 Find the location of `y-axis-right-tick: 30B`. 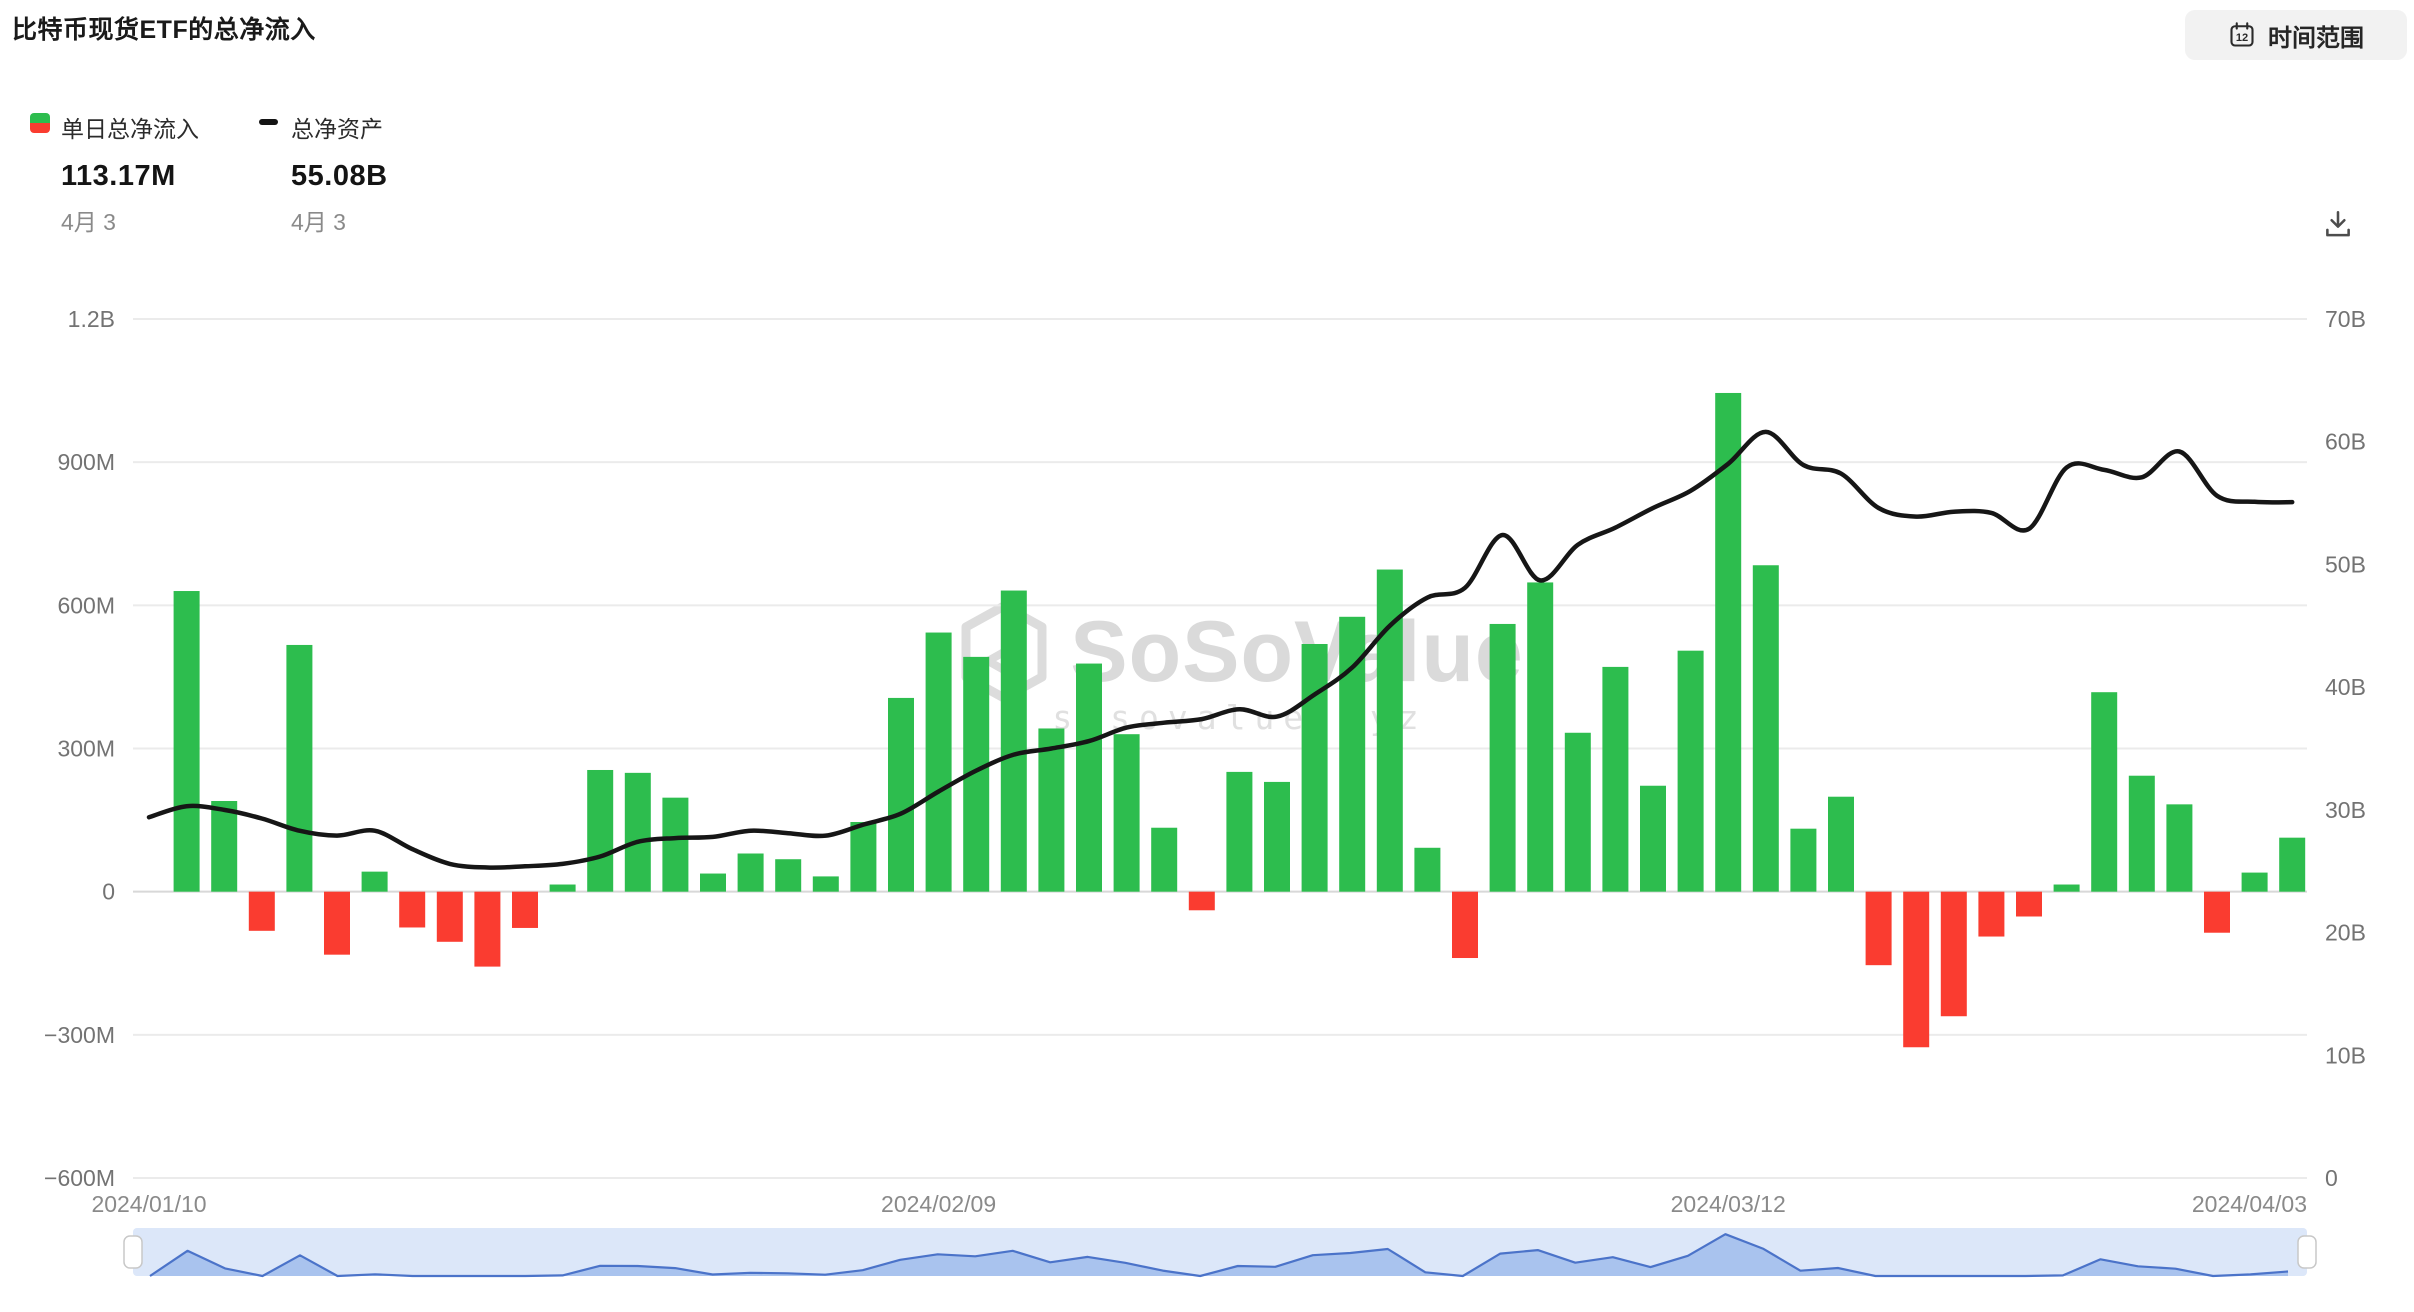

y-axis-right-tick: 30B is located at coordinates (2345, 810).